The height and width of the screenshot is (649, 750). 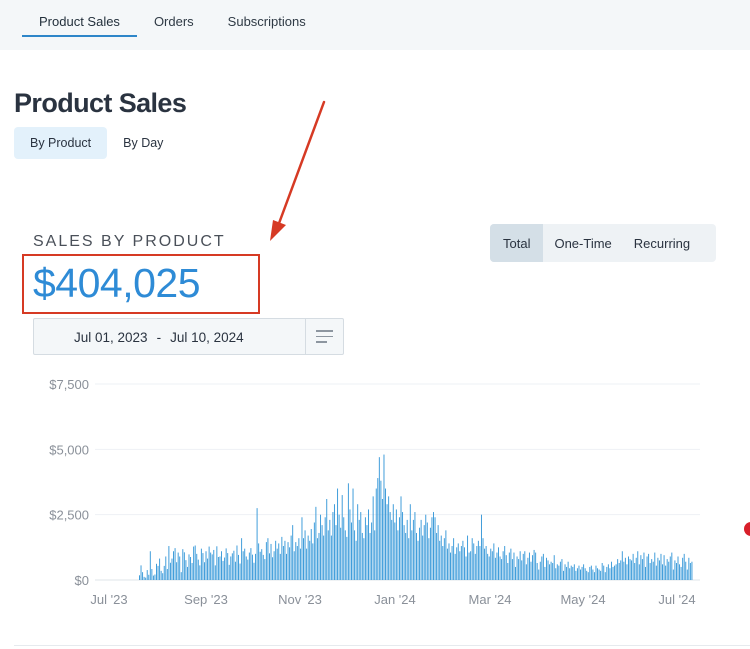 I want to click on filter-one-time-button: One-Time, so click(x=583, y=243).